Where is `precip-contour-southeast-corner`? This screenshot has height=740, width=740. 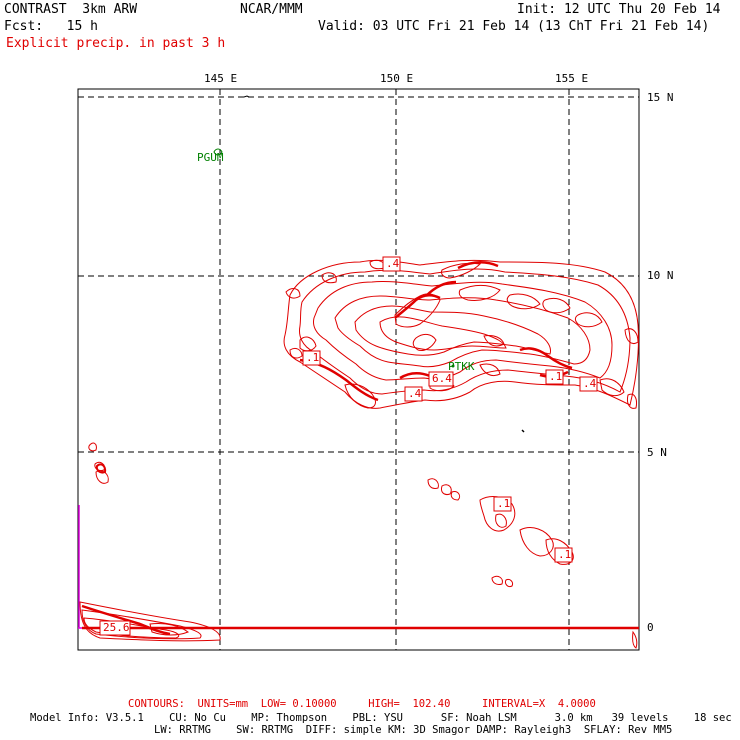 precip-contour-southeast-corner is located at coordinates (635, 639).